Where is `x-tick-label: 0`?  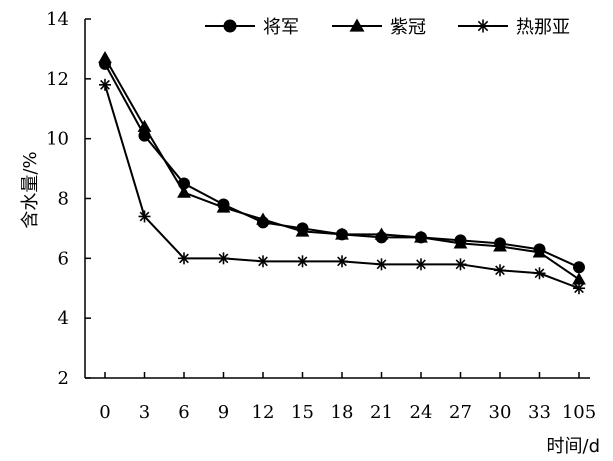
x-tick-label: 0 is located at coordinates (104, 412).